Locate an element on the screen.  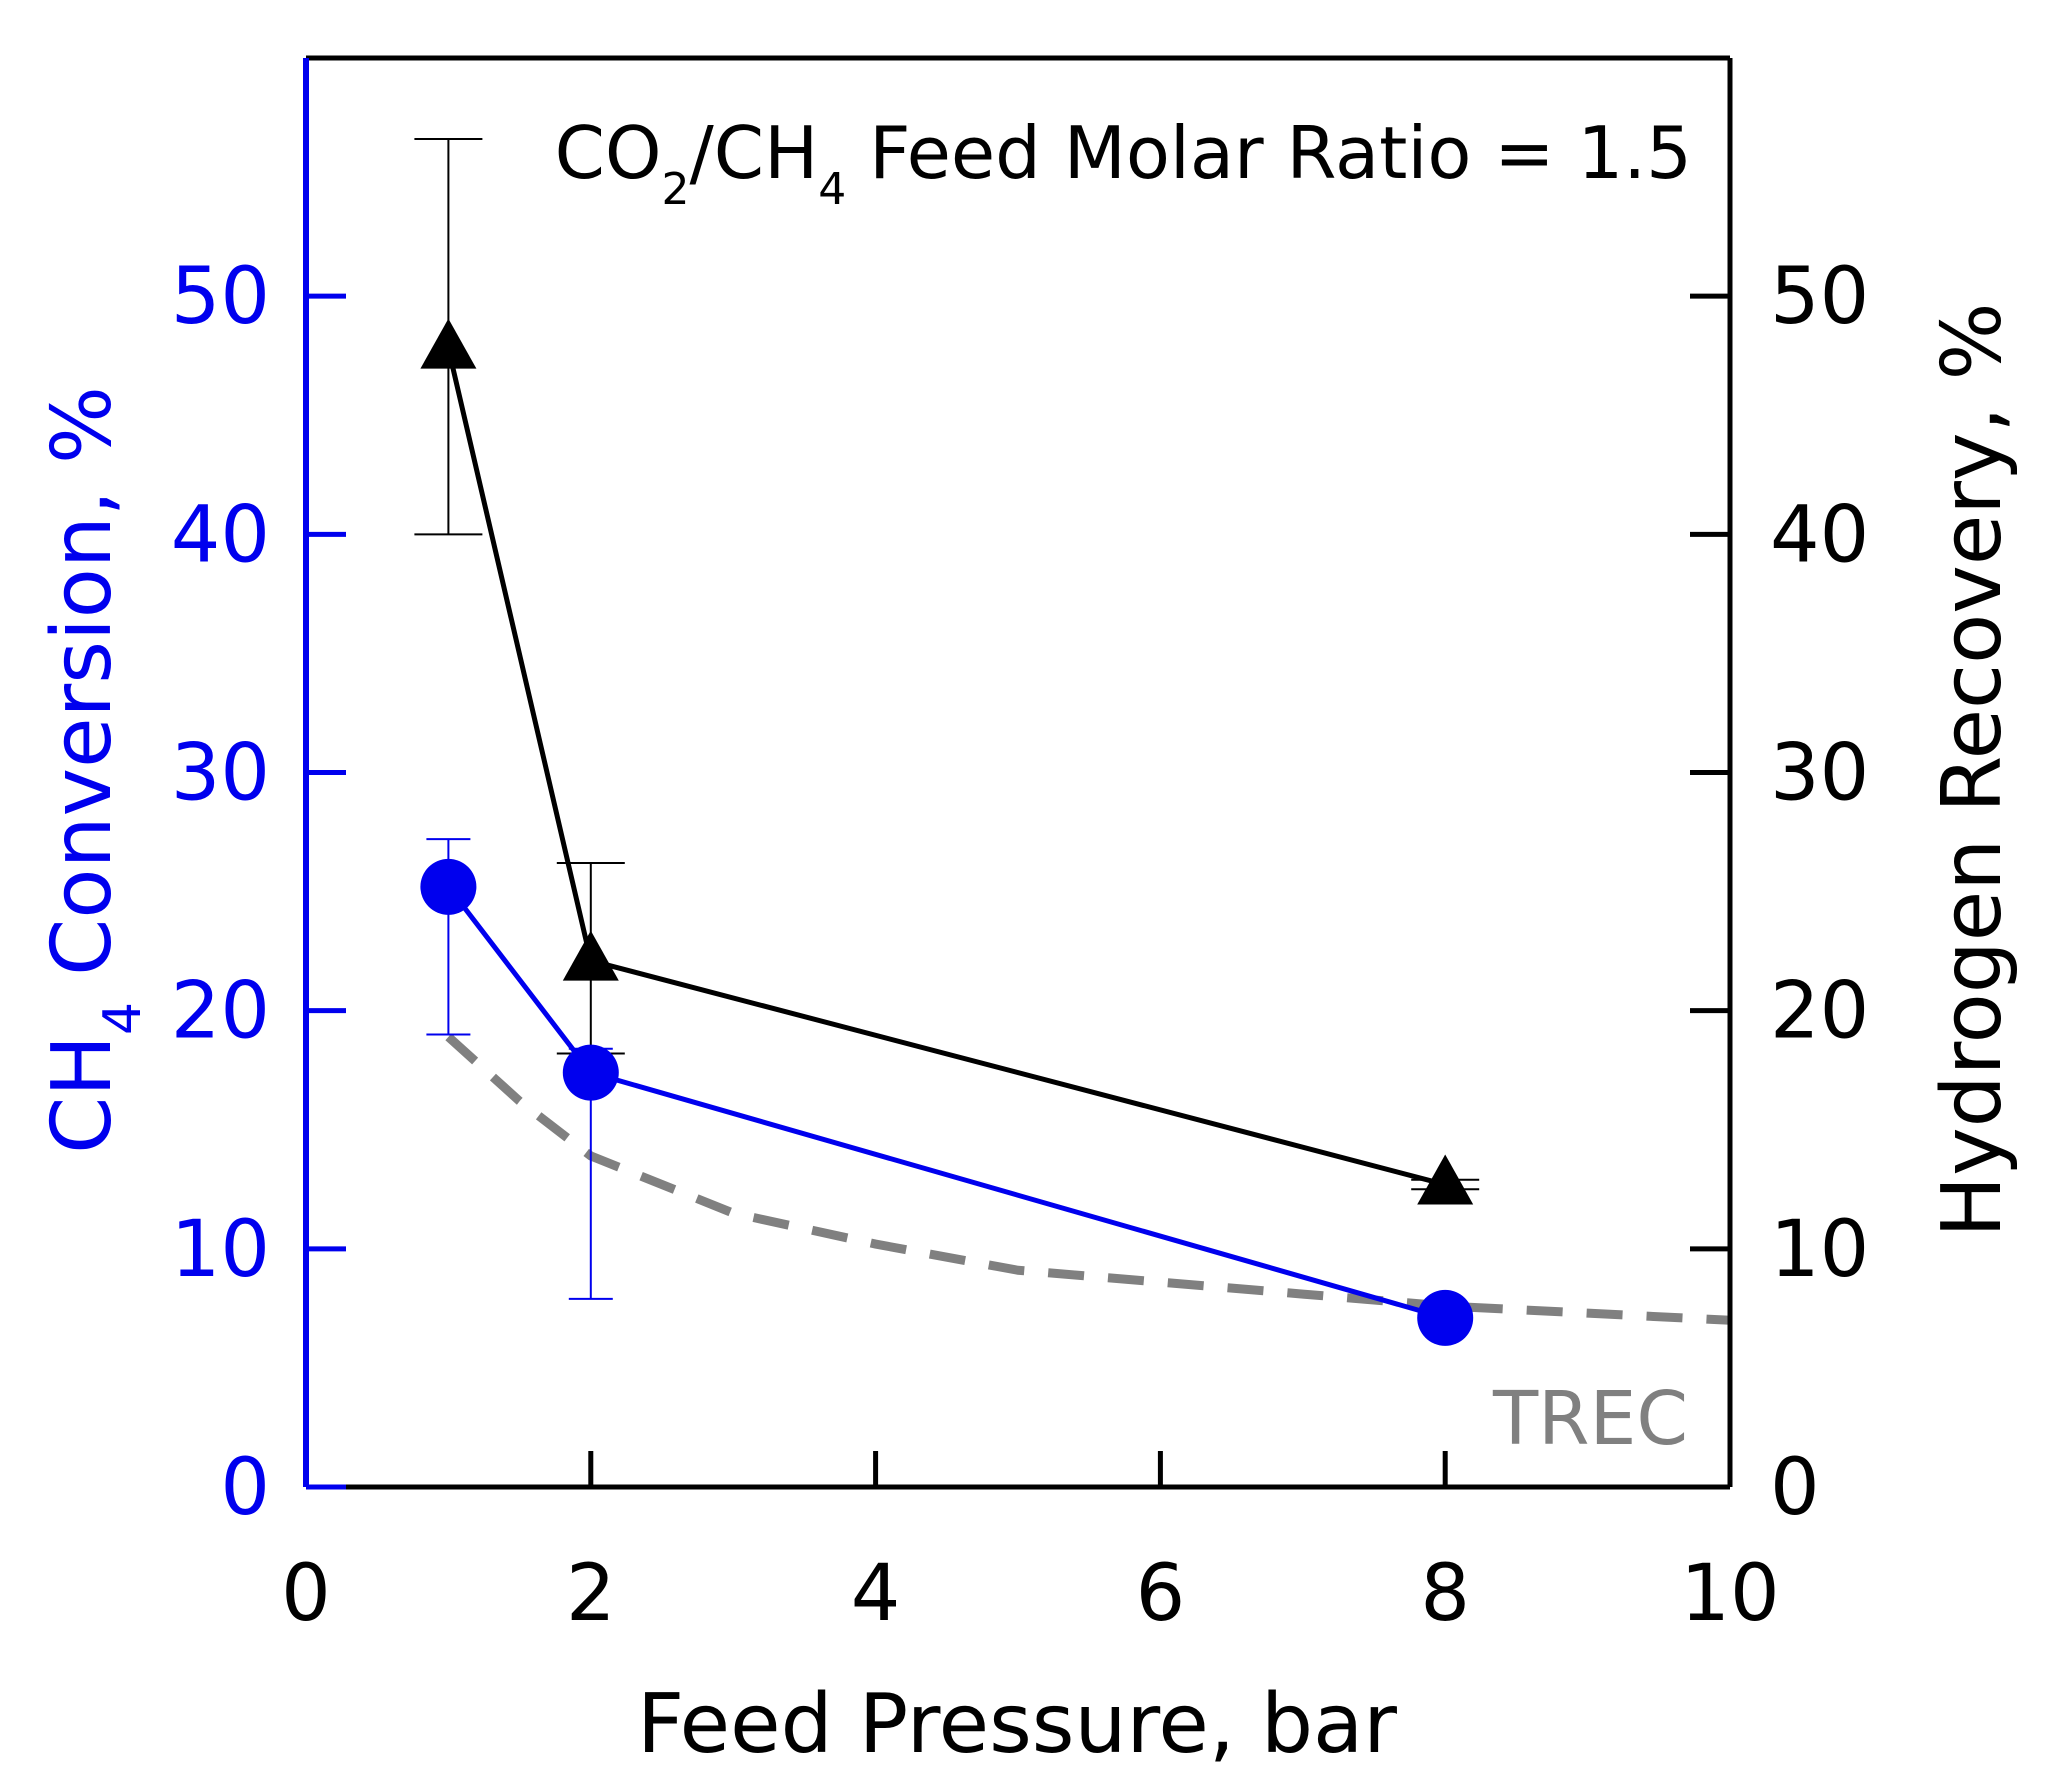
x-axis-label: Feed Pressure, bar is located at coordinates (1017, 1724).